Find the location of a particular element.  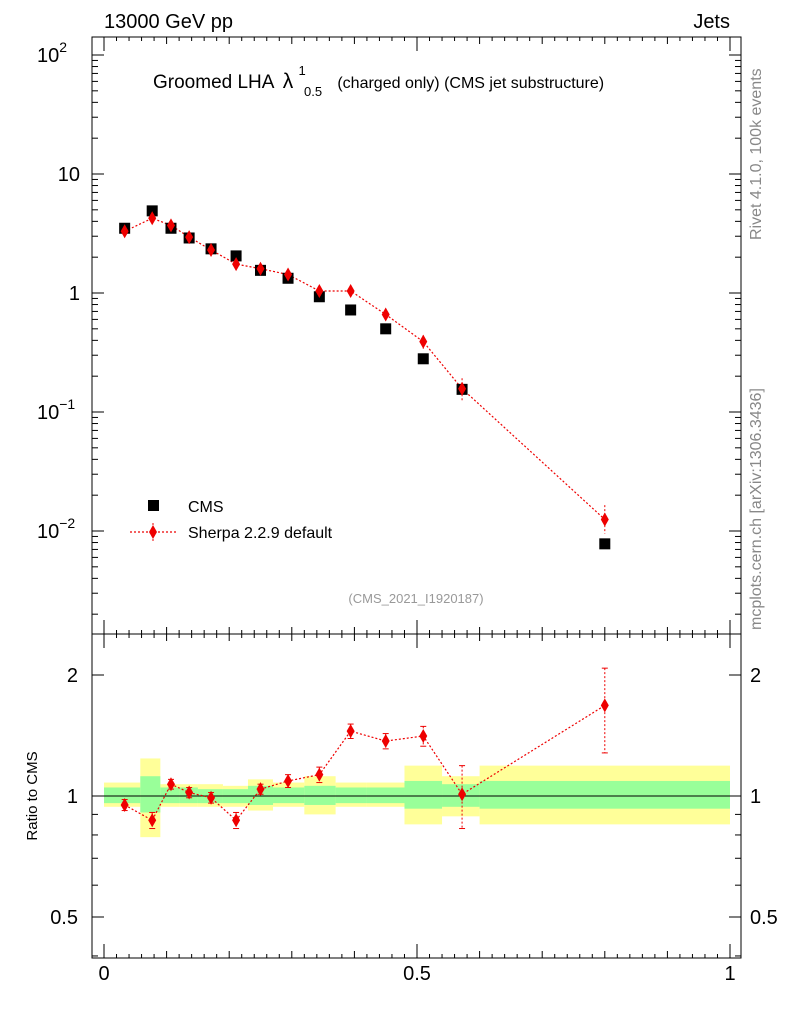

ratio-y-tick-label-left: 1 is located at coordinates (72, 797).